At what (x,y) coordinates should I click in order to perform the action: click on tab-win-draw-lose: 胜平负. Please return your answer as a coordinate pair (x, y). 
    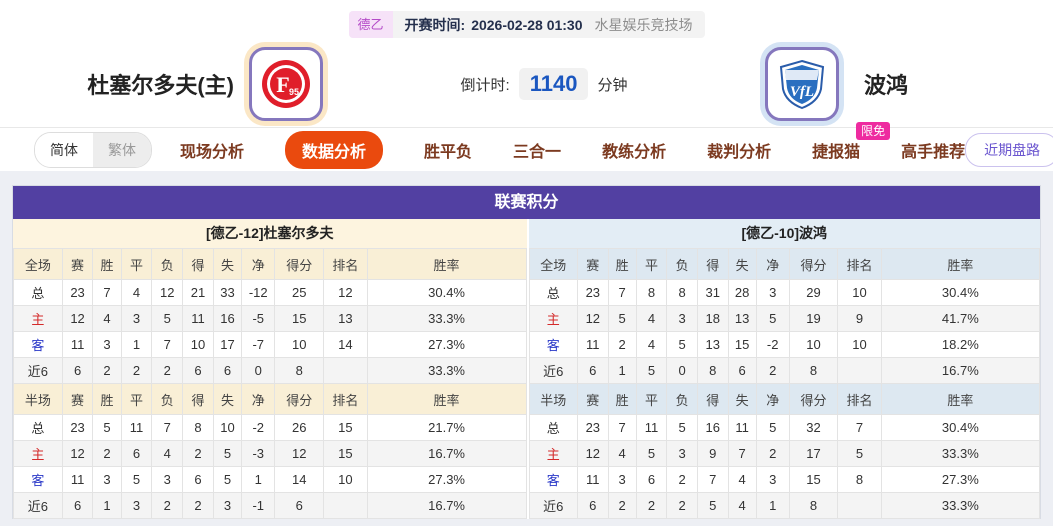
    Looking at the image, I should click on (448, 152).